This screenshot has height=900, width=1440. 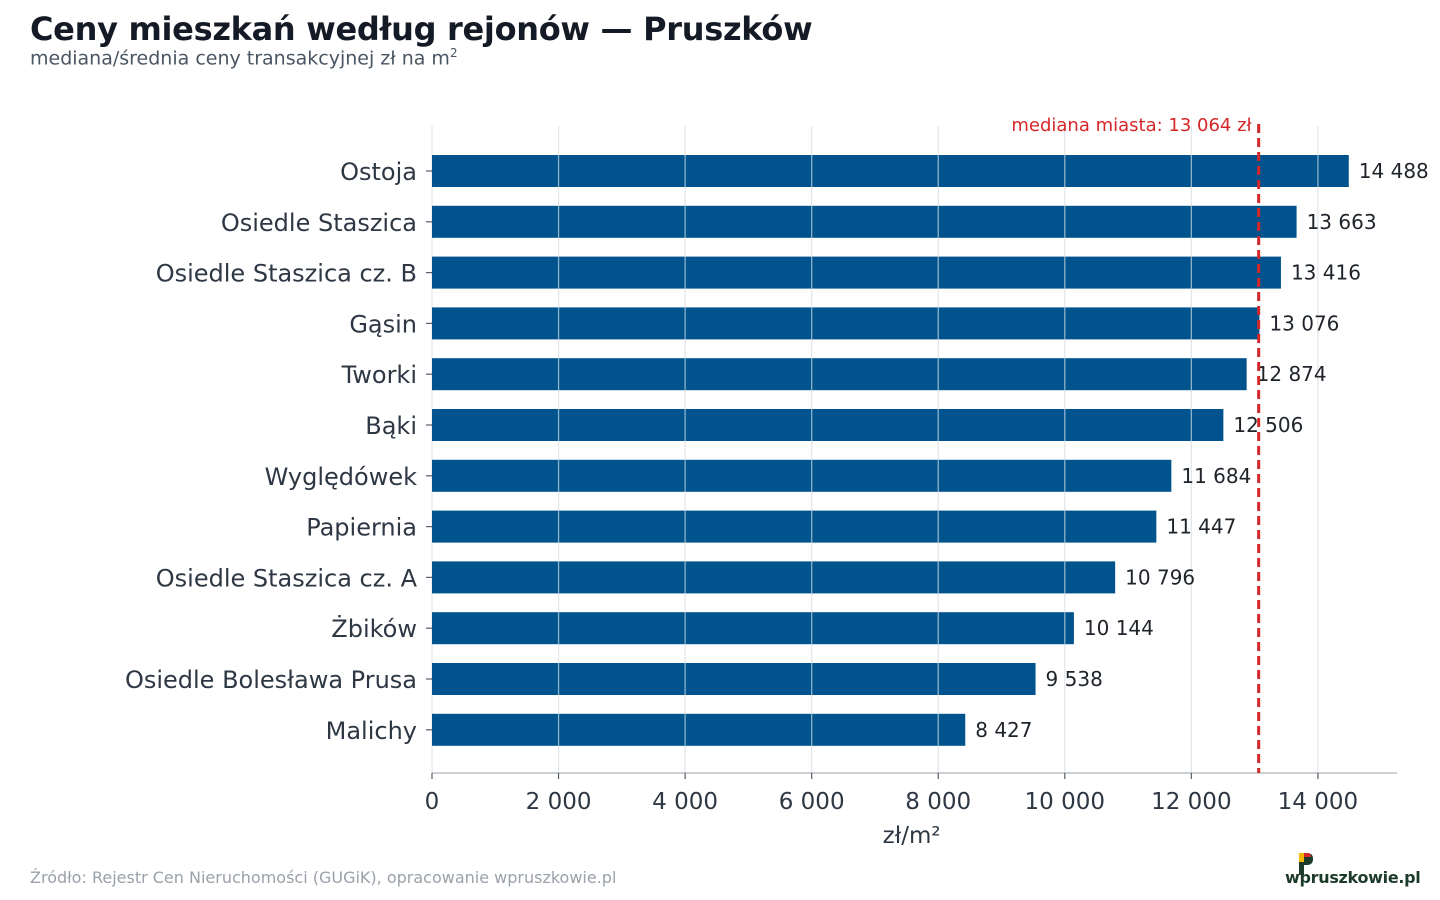 What do you see at coordinates (1353, 877) in the screenshot?
I see `logo-text: wpruszkowie.pl` at bounding box center [1353, 877].